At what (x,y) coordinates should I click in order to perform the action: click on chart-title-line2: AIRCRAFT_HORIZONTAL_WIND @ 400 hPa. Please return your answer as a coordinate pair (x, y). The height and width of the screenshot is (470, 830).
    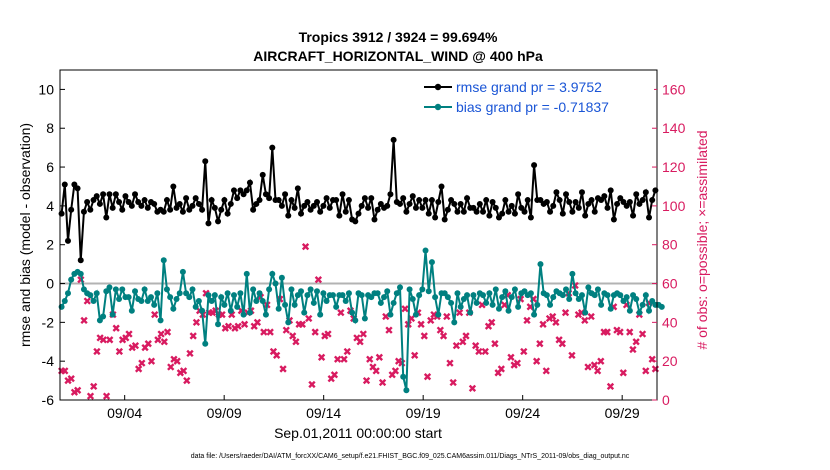
    Looking at the image, I should click on (398, 56).